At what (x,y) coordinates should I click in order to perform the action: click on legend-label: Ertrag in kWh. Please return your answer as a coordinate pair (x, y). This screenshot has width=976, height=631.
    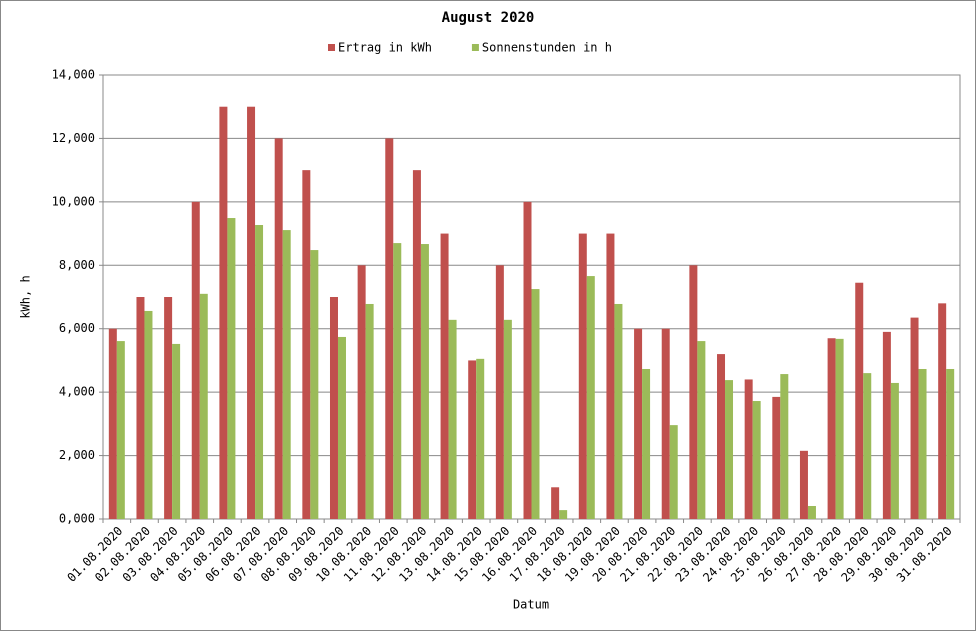
    Looking at the image, I should click on (385, 48).